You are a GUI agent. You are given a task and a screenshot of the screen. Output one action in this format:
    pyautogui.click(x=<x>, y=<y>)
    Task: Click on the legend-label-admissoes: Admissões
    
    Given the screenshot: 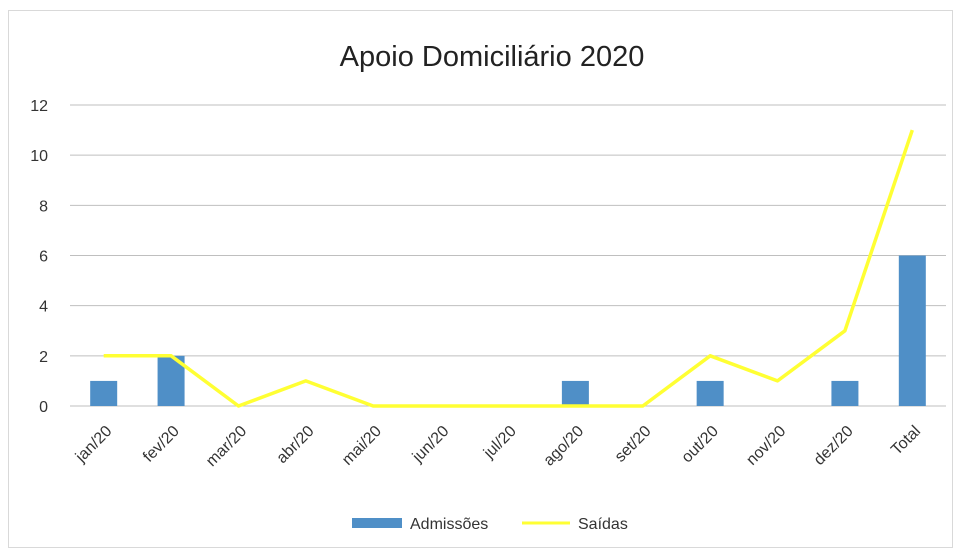 What is the action you would take?
    pyautogui.click(x=449, y=524)
    